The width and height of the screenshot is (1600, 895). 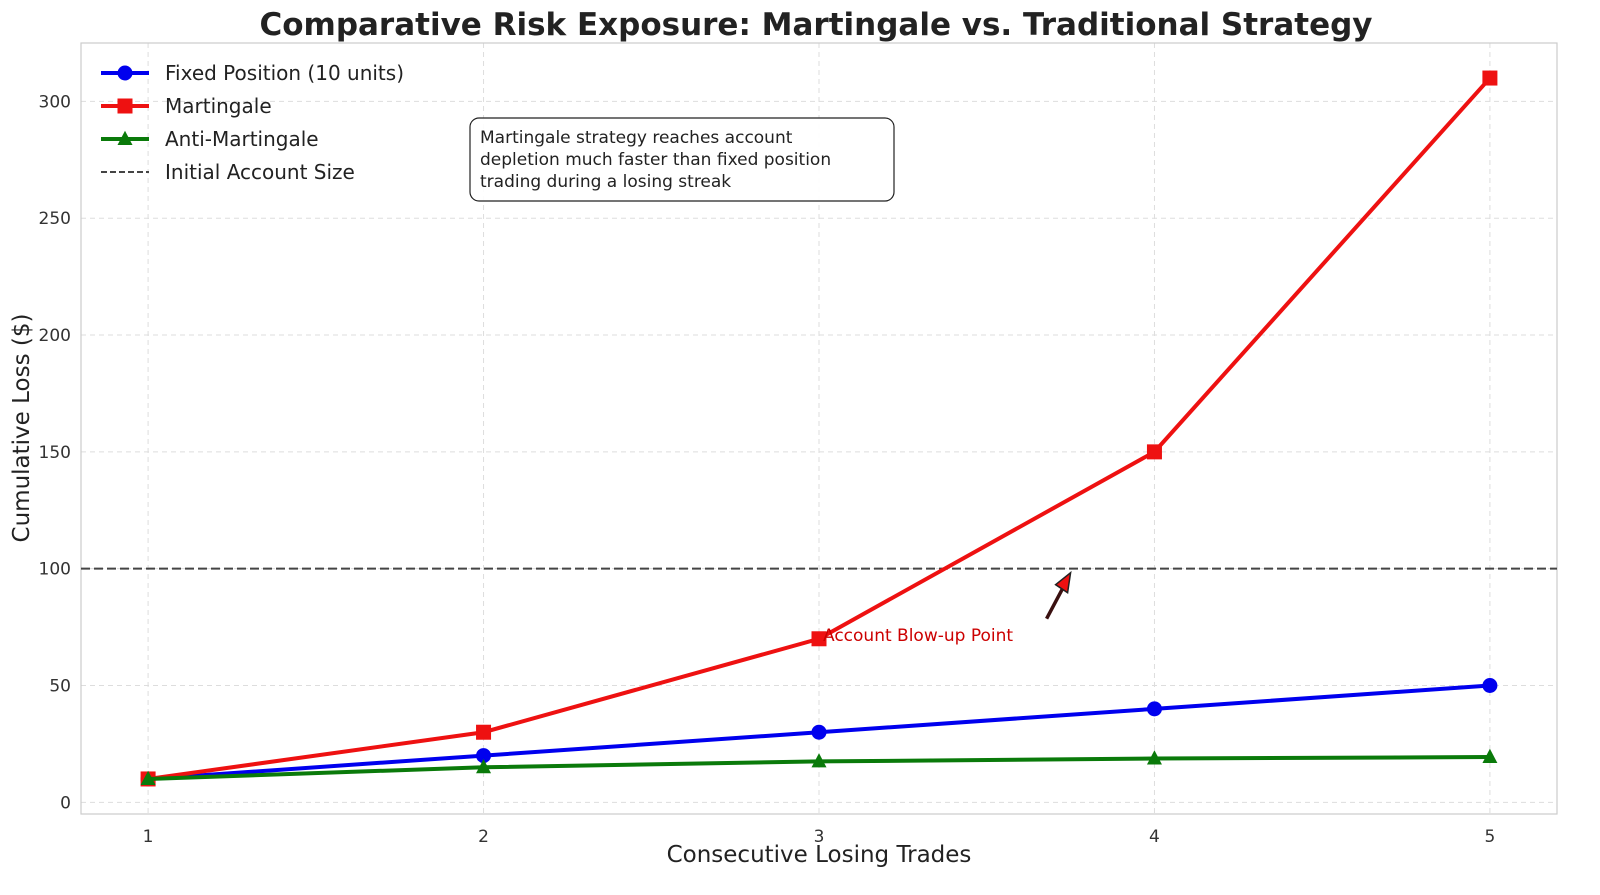 I want to click on y-tick-label: 0, so click(x=65, y=803).